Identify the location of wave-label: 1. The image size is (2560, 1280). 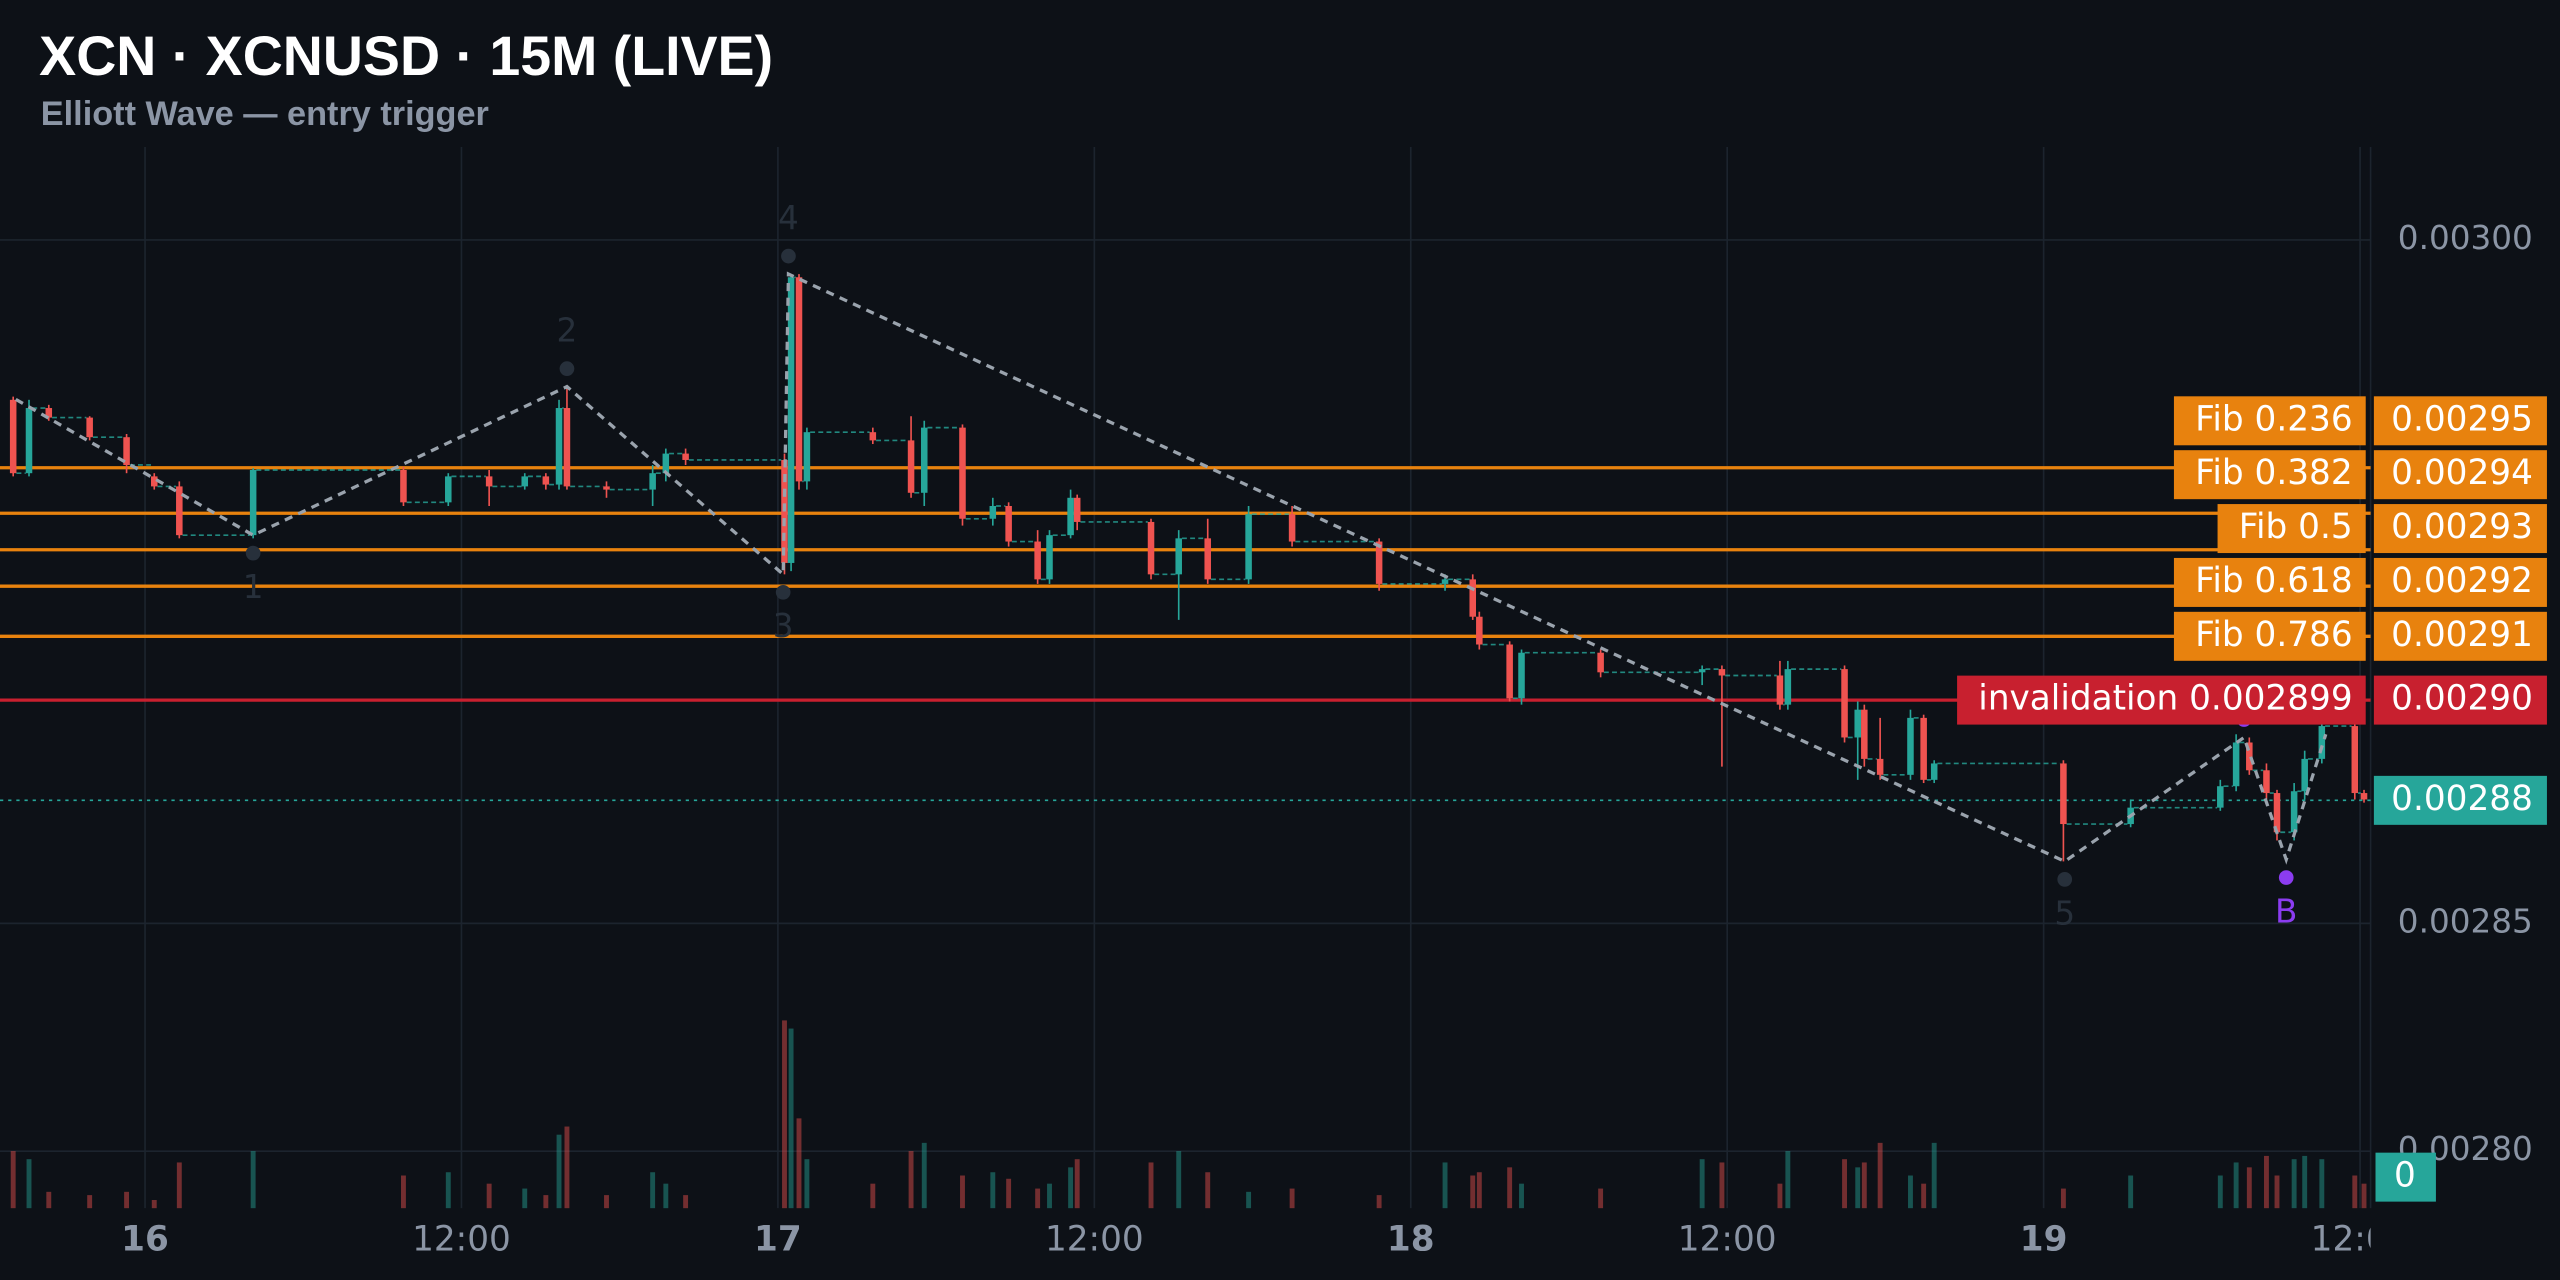
(253, 587).